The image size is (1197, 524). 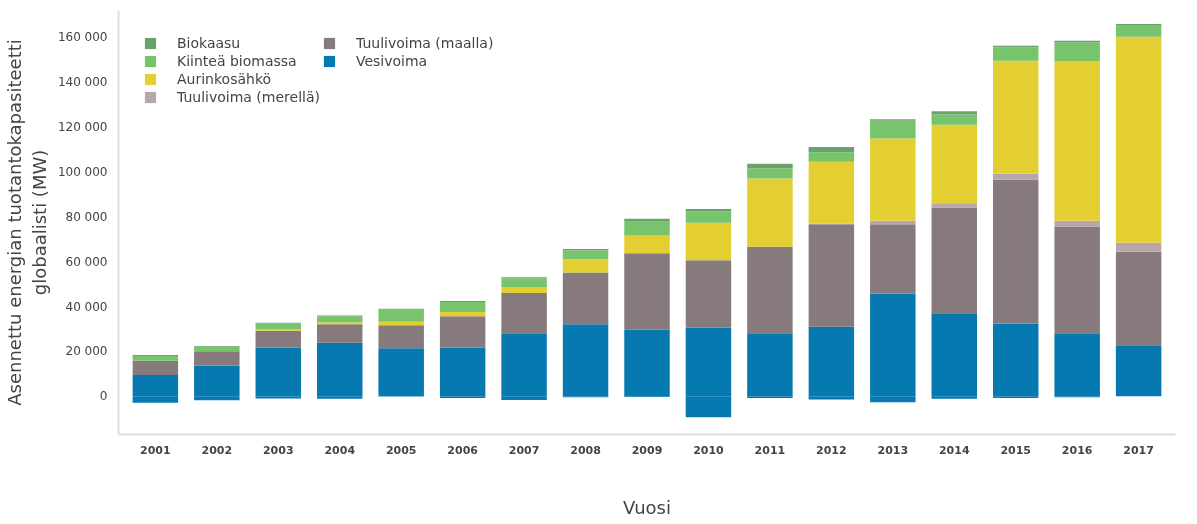 I want to click on x-tick-label: 2004, so click(x=340, y=450).